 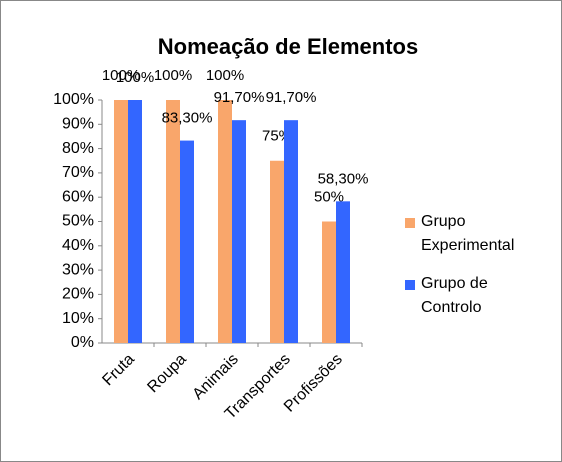 I want to click on legend-label: Grupo de Controlo, so click(x=454, y=295).